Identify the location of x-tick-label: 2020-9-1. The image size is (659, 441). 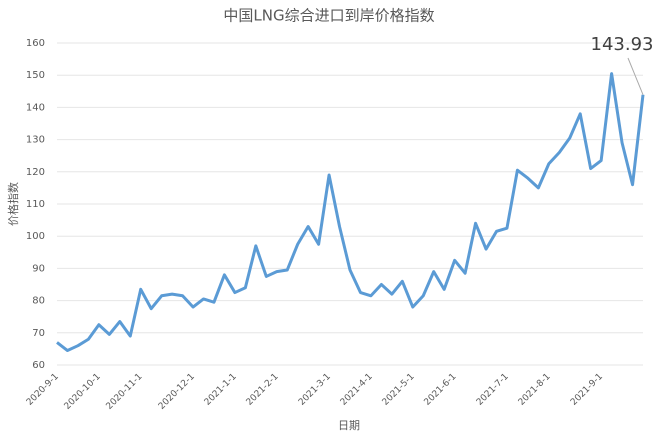
(43, 390).